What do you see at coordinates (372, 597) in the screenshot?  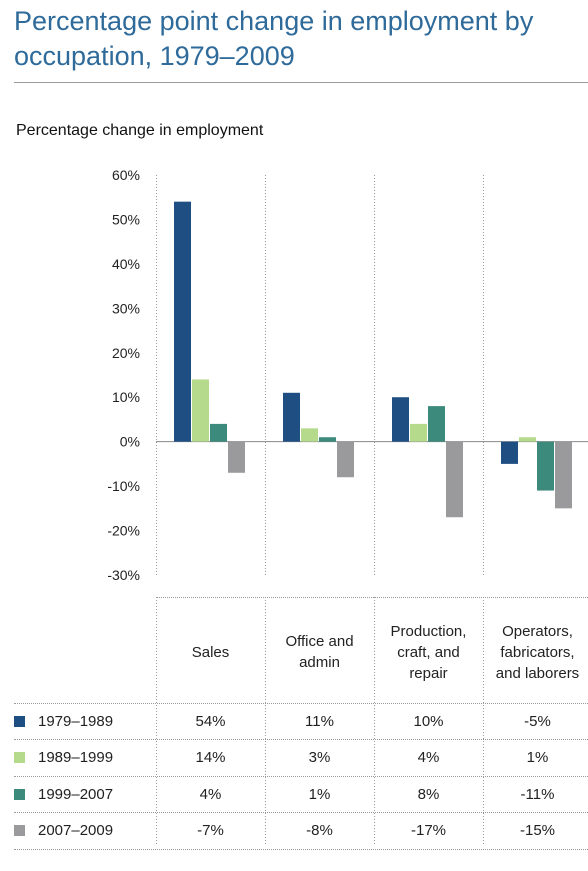 I see `table-header-separator` at bounding box center [372, 597].